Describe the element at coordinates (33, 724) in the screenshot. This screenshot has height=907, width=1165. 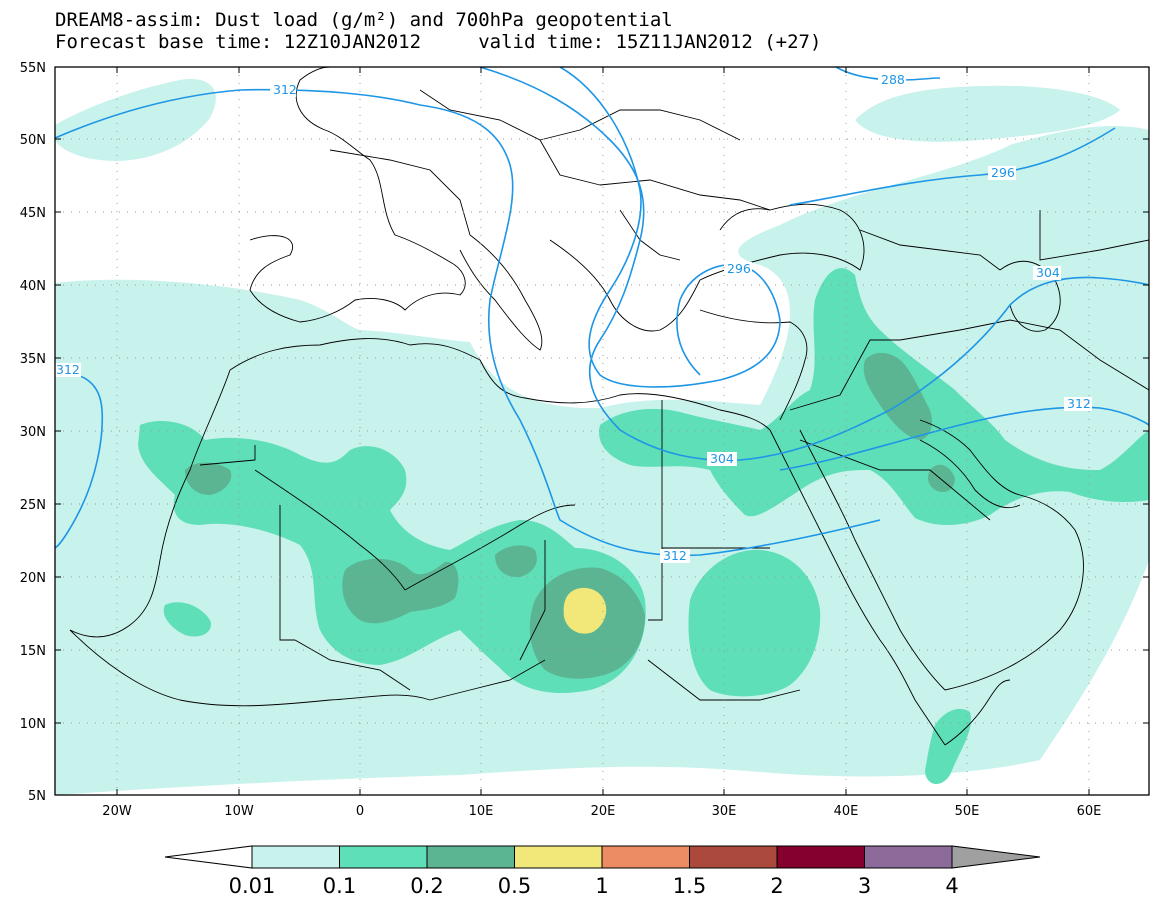
I see `lat-label: 10N` at that location.